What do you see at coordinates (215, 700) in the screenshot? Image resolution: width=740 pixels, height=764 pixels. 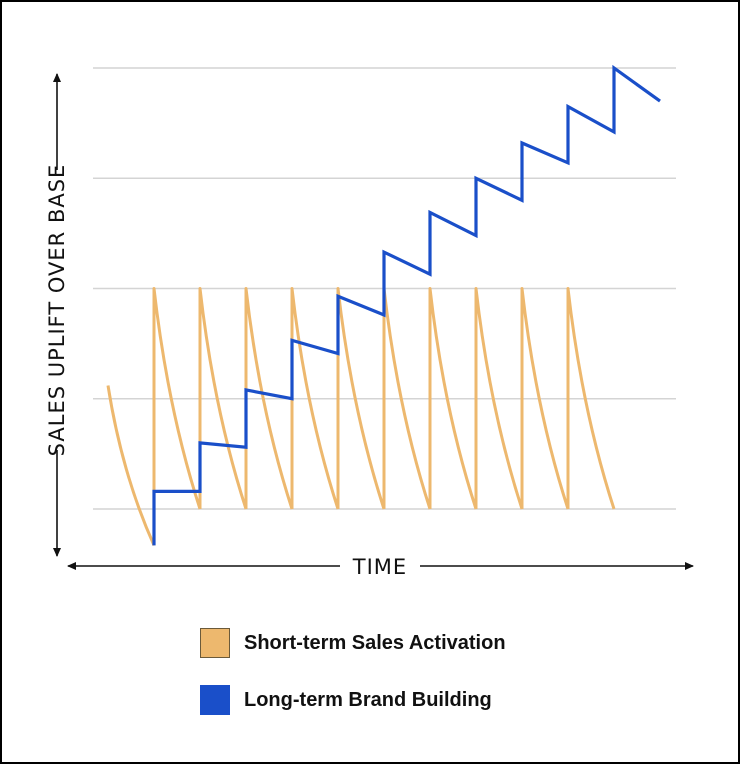 I see `legend-swatch-blue` at bounding box center [215, 700].